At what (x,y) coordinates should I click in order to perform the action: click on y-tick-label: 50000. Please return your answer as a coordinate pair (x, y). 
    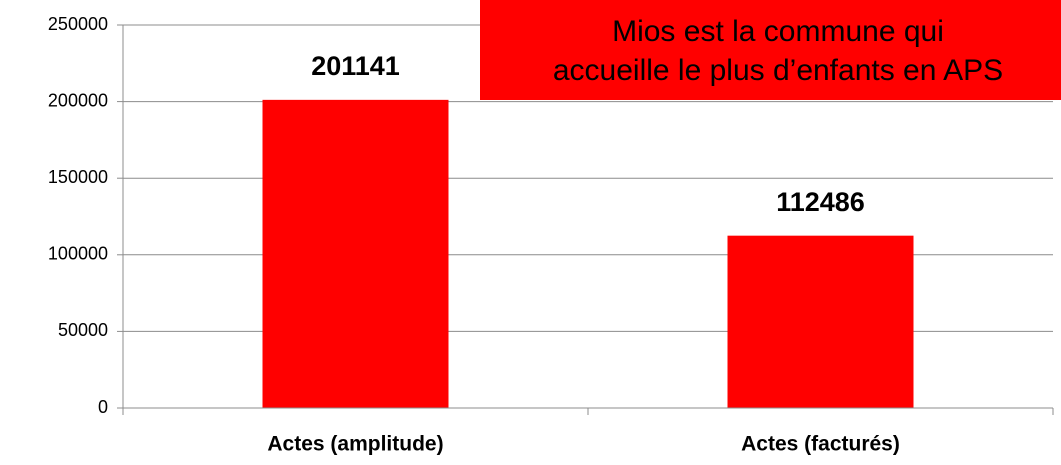
    Looking at the image, I should click on (83, 330).